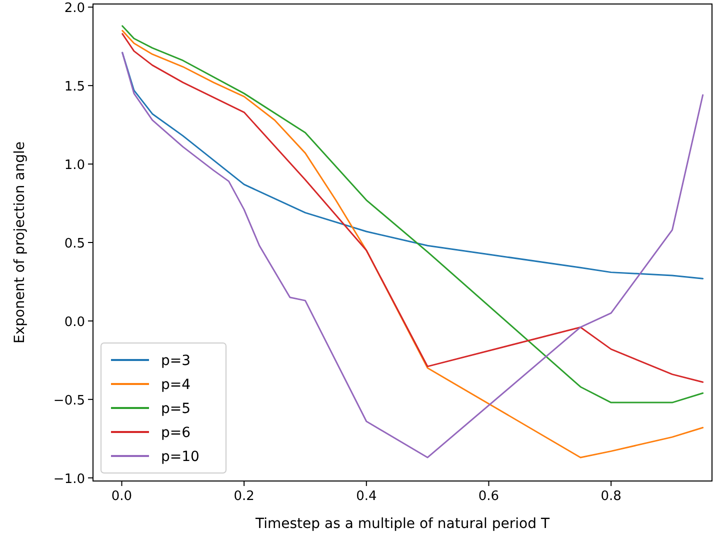 This screenshot has width=724, height=543. What do you see at coordinates (74, 244) in the screenshot?
I see `y-tick-label: 0.5` at bounding box center [74, 244].